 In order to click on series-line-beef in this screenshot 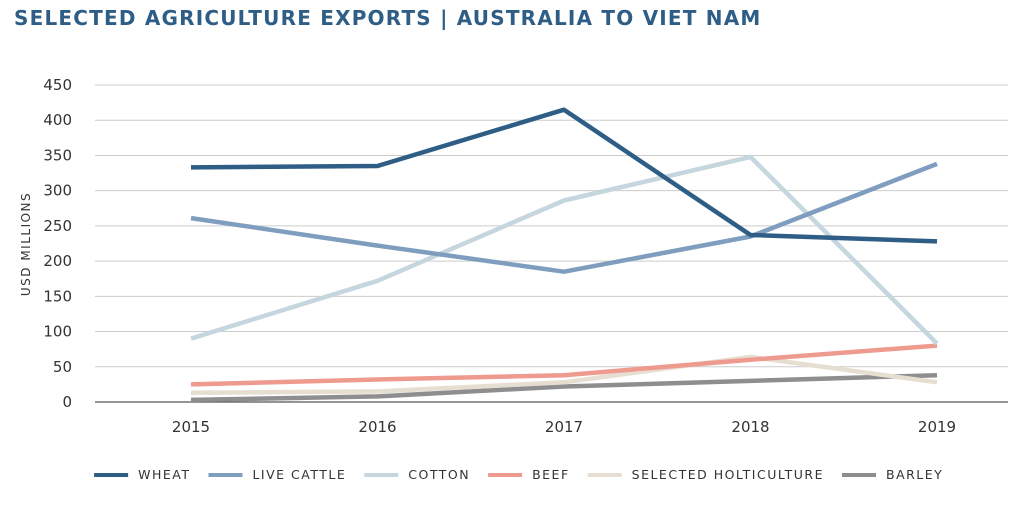, I will do `click(564, 365)`.